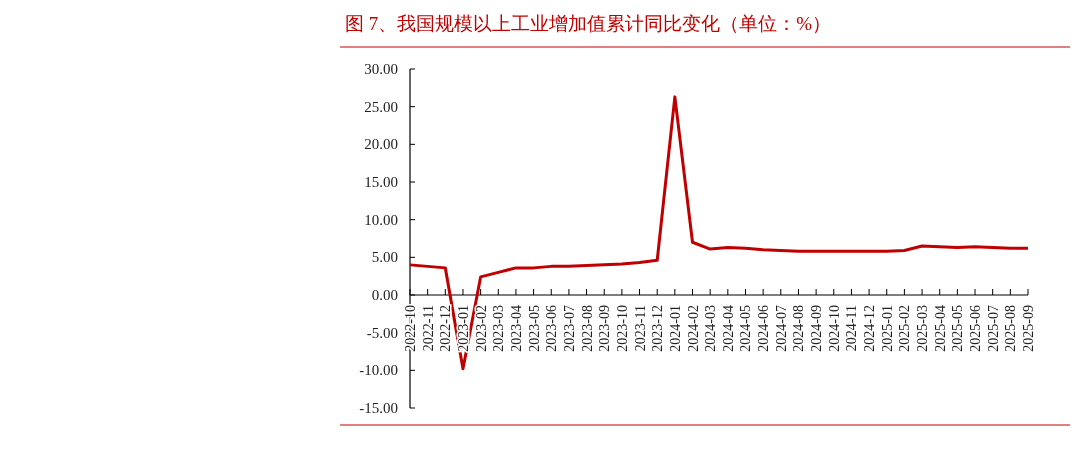 The image size is (1087, 470). What do you see at coordinates (940, 328) in the screenshot?
I see `x-tick-label: 2025-04` at bounding box center [940, 328].